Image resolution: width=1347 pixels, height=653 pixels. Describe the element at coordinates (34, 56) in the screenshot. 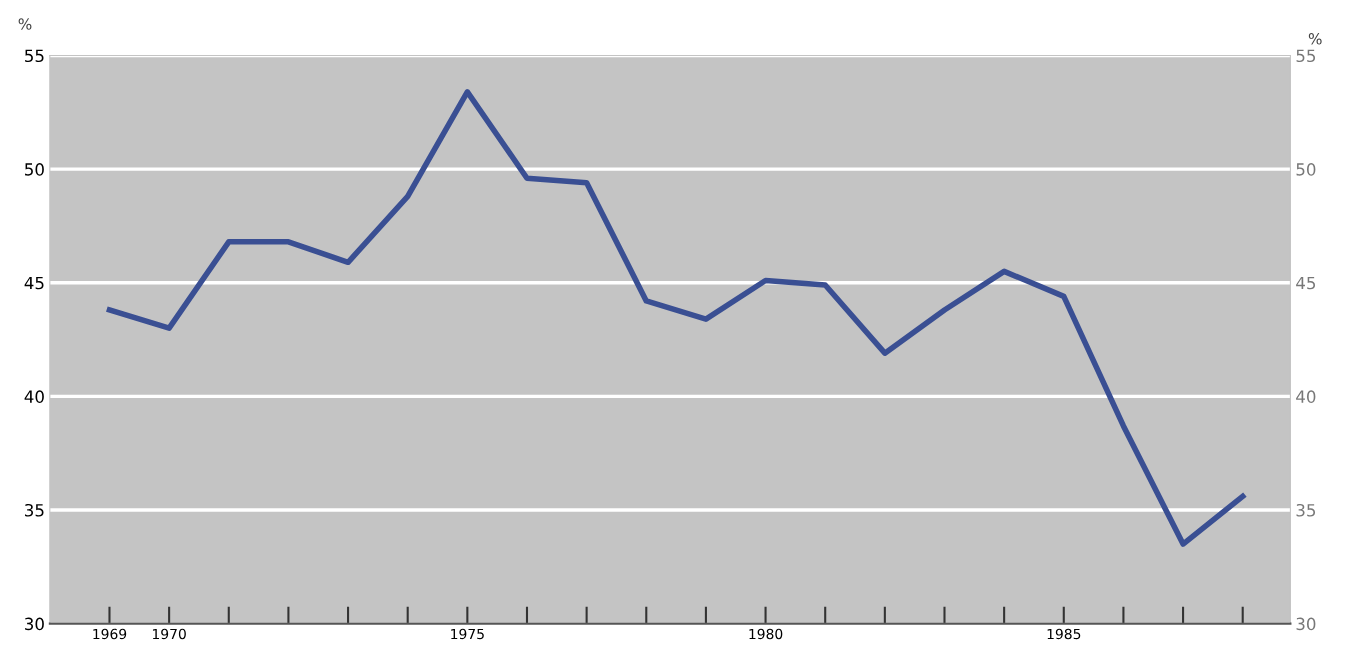

I see `y-tick-label: 55` at that location.